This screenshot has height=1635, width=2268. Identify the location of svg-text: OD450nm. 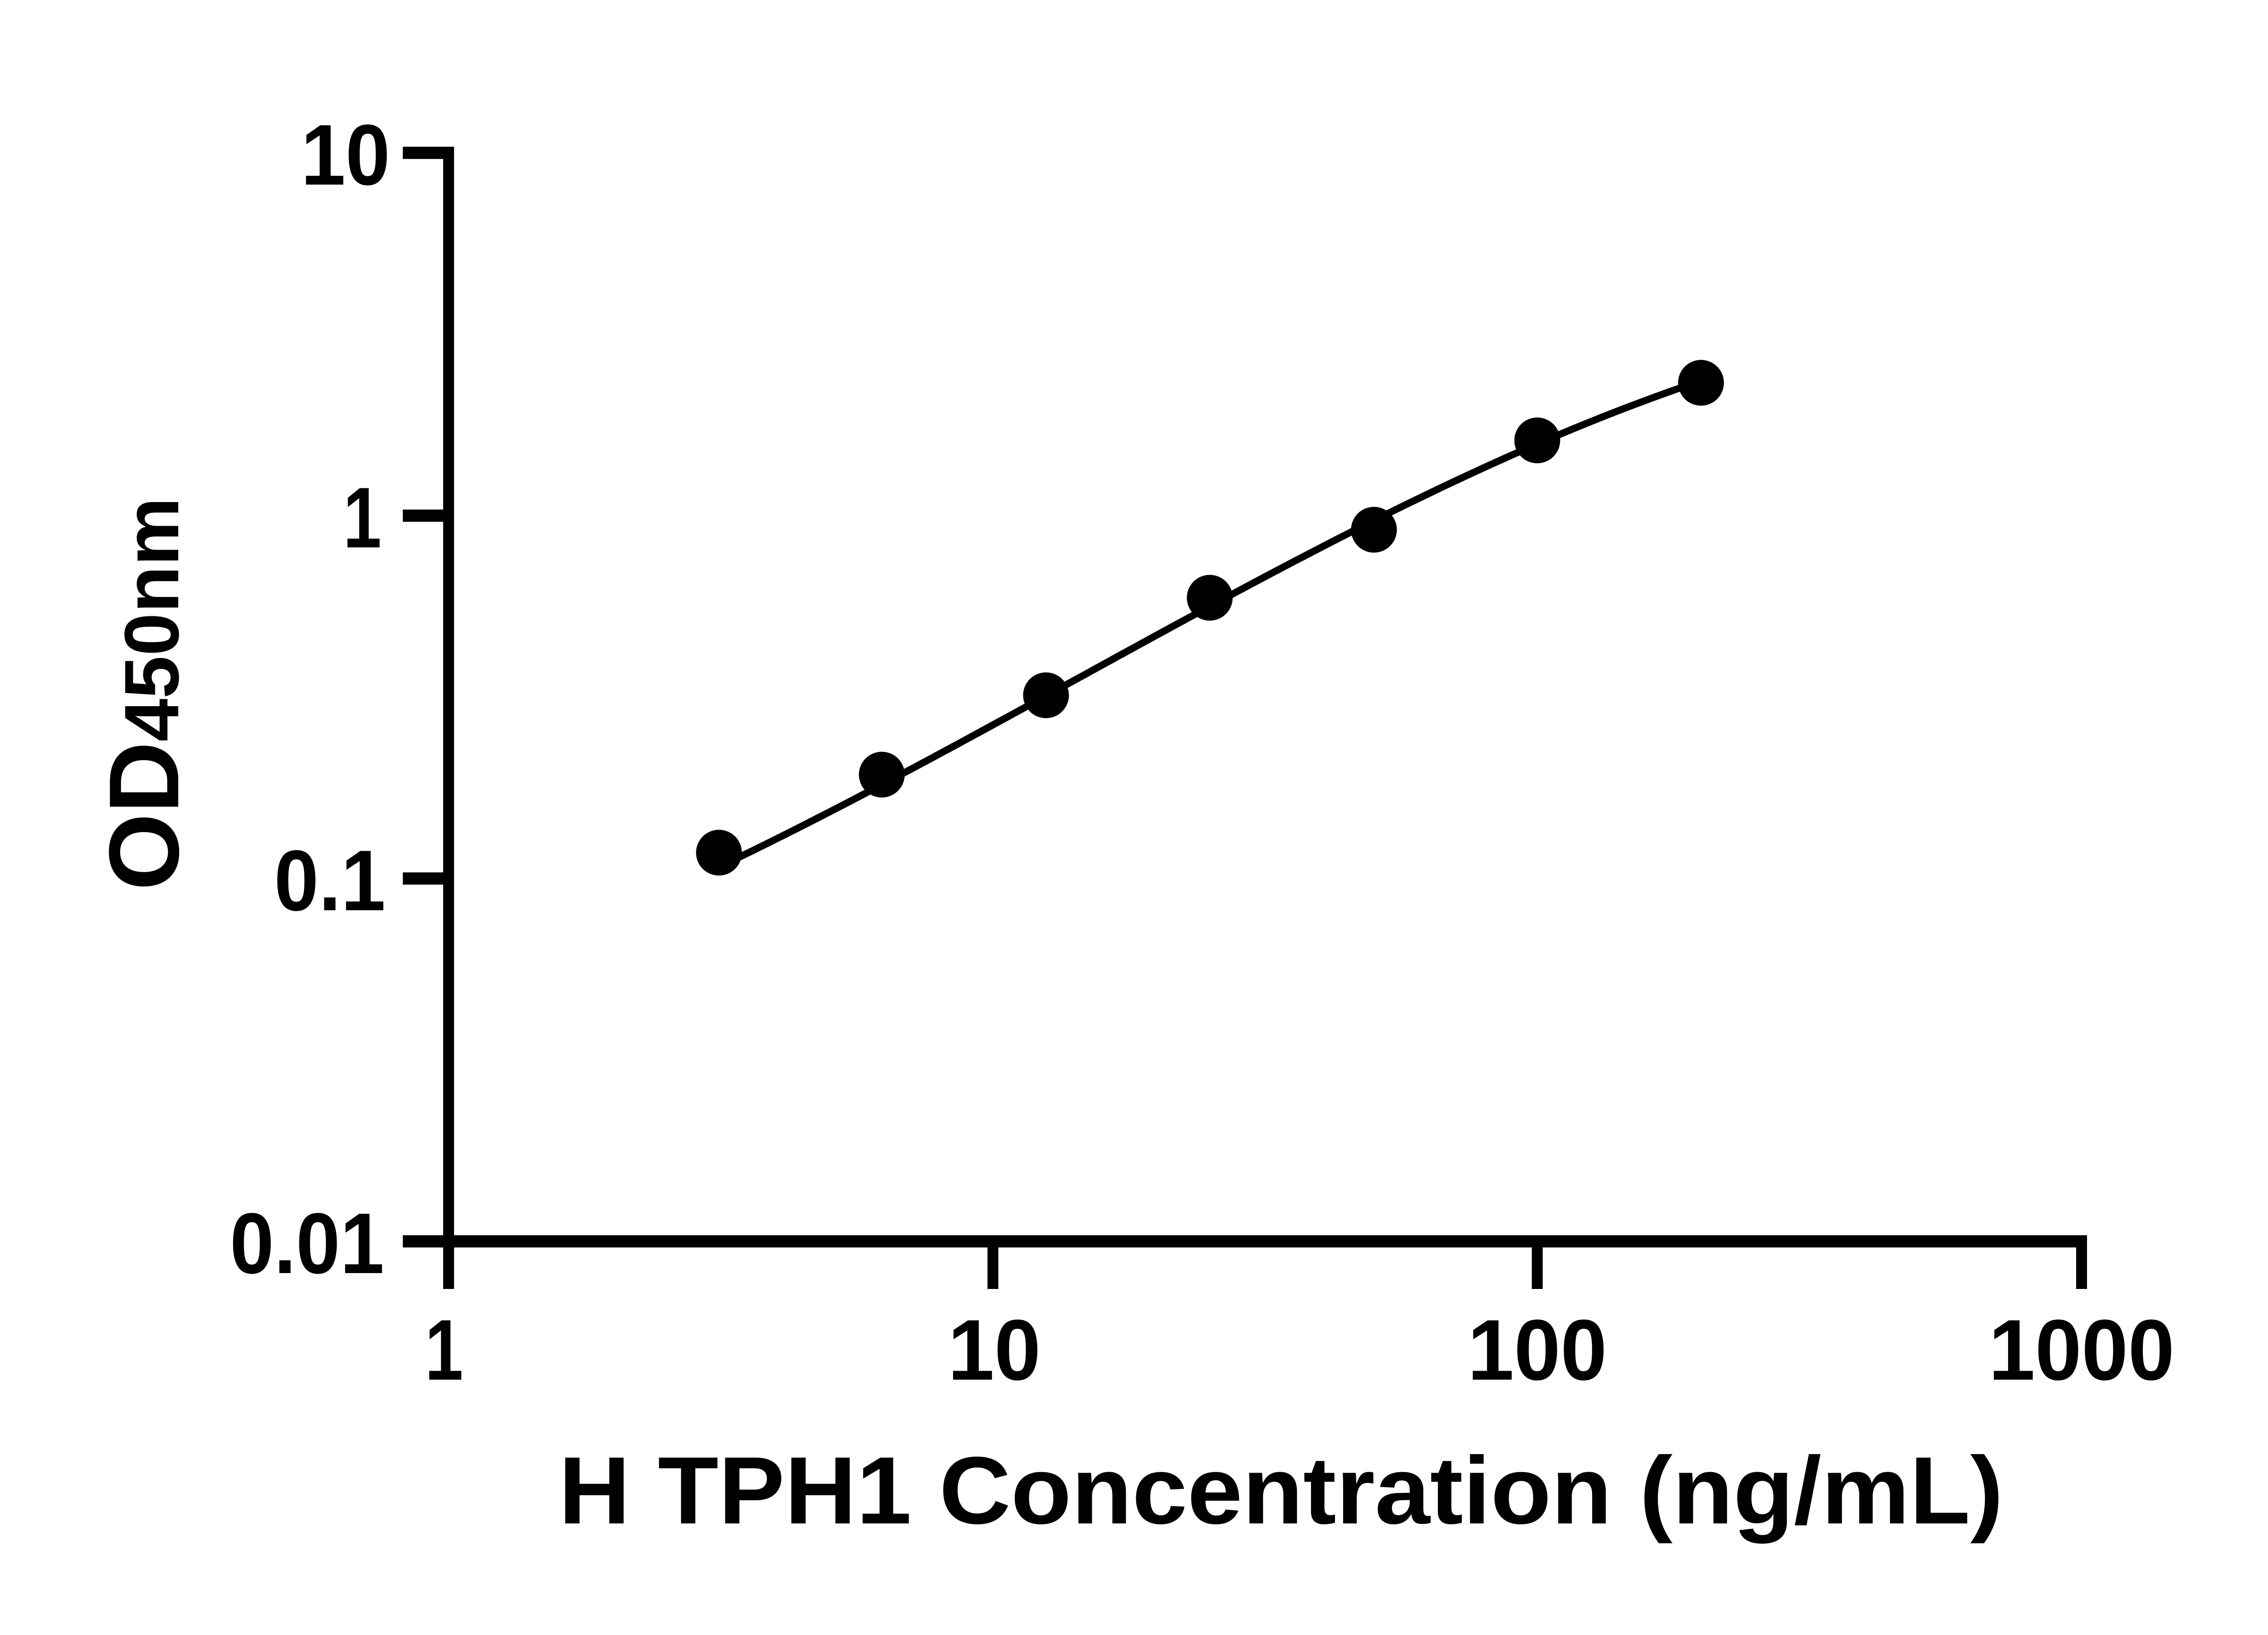
(144, 693).